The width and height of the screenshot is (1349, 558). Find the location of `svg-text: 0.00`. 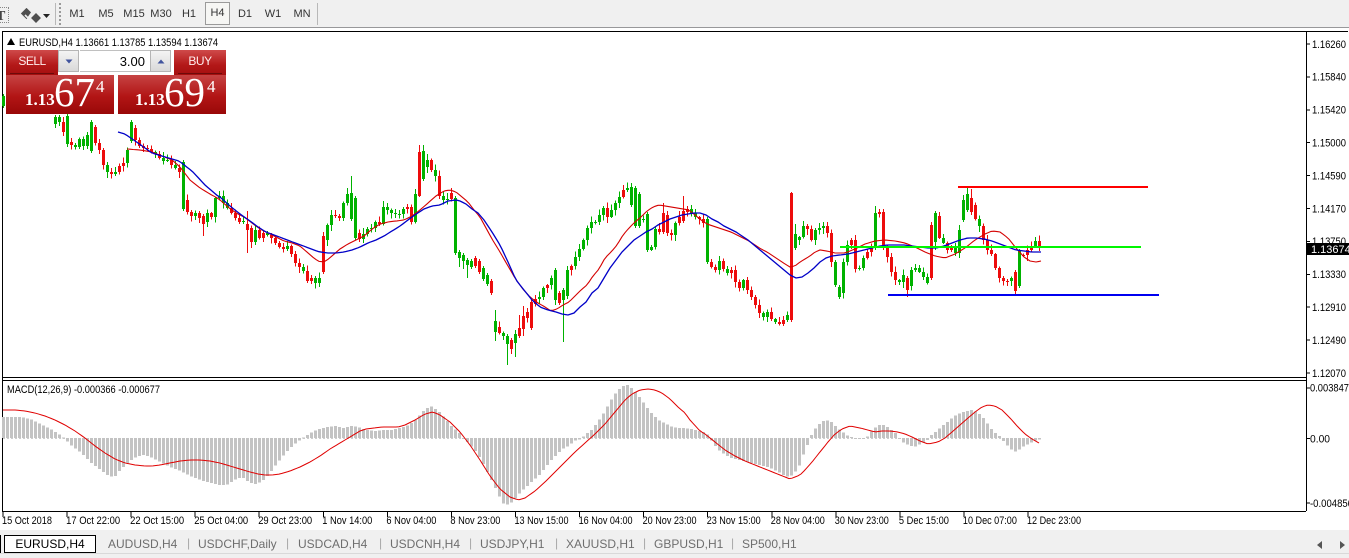

svg-text: 0.00 is located at coordinates (1320, 439).